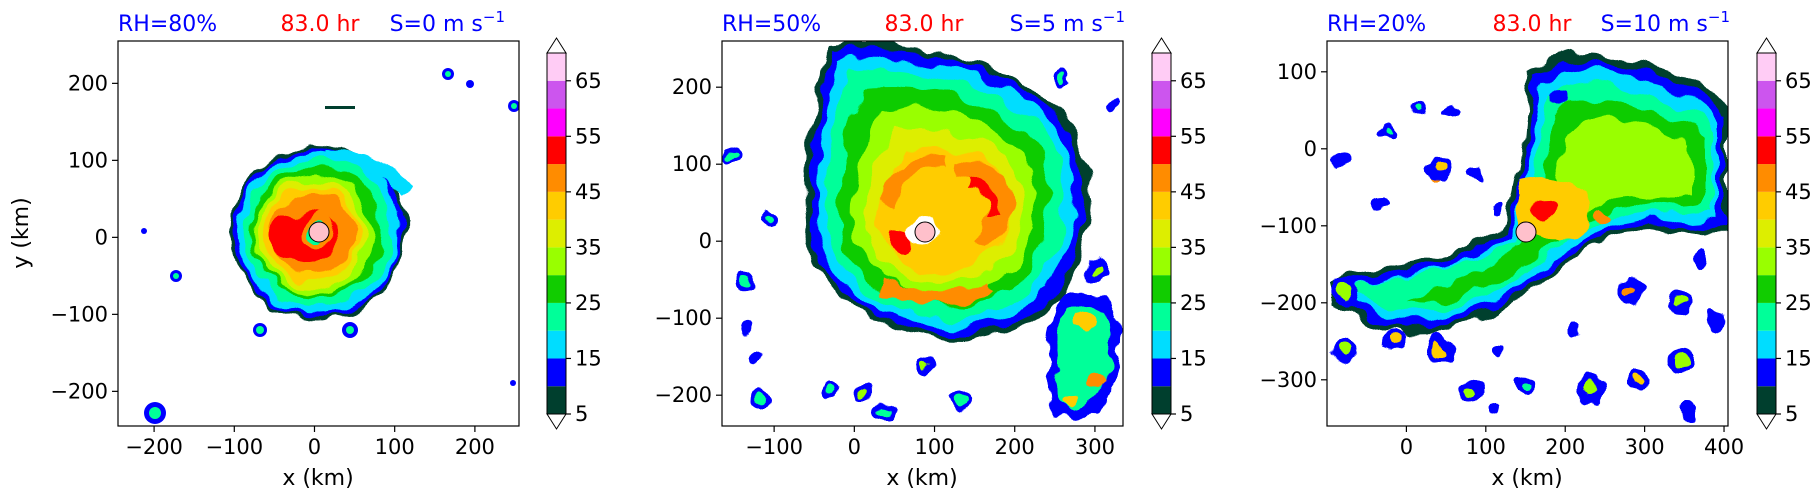  What do you see at coordinates (705, 241) in the screenshot?
I see `panel-2-y-tick-label: 0` at bounding box center [705, 241].